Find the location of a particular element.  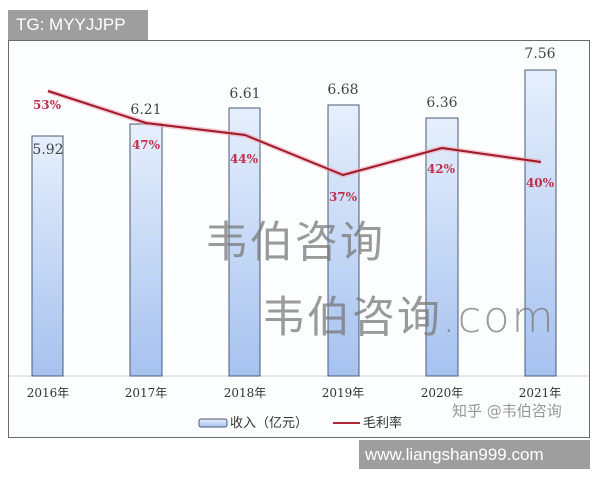

margin-value-label: 47% is located at coordinates (146, 145).